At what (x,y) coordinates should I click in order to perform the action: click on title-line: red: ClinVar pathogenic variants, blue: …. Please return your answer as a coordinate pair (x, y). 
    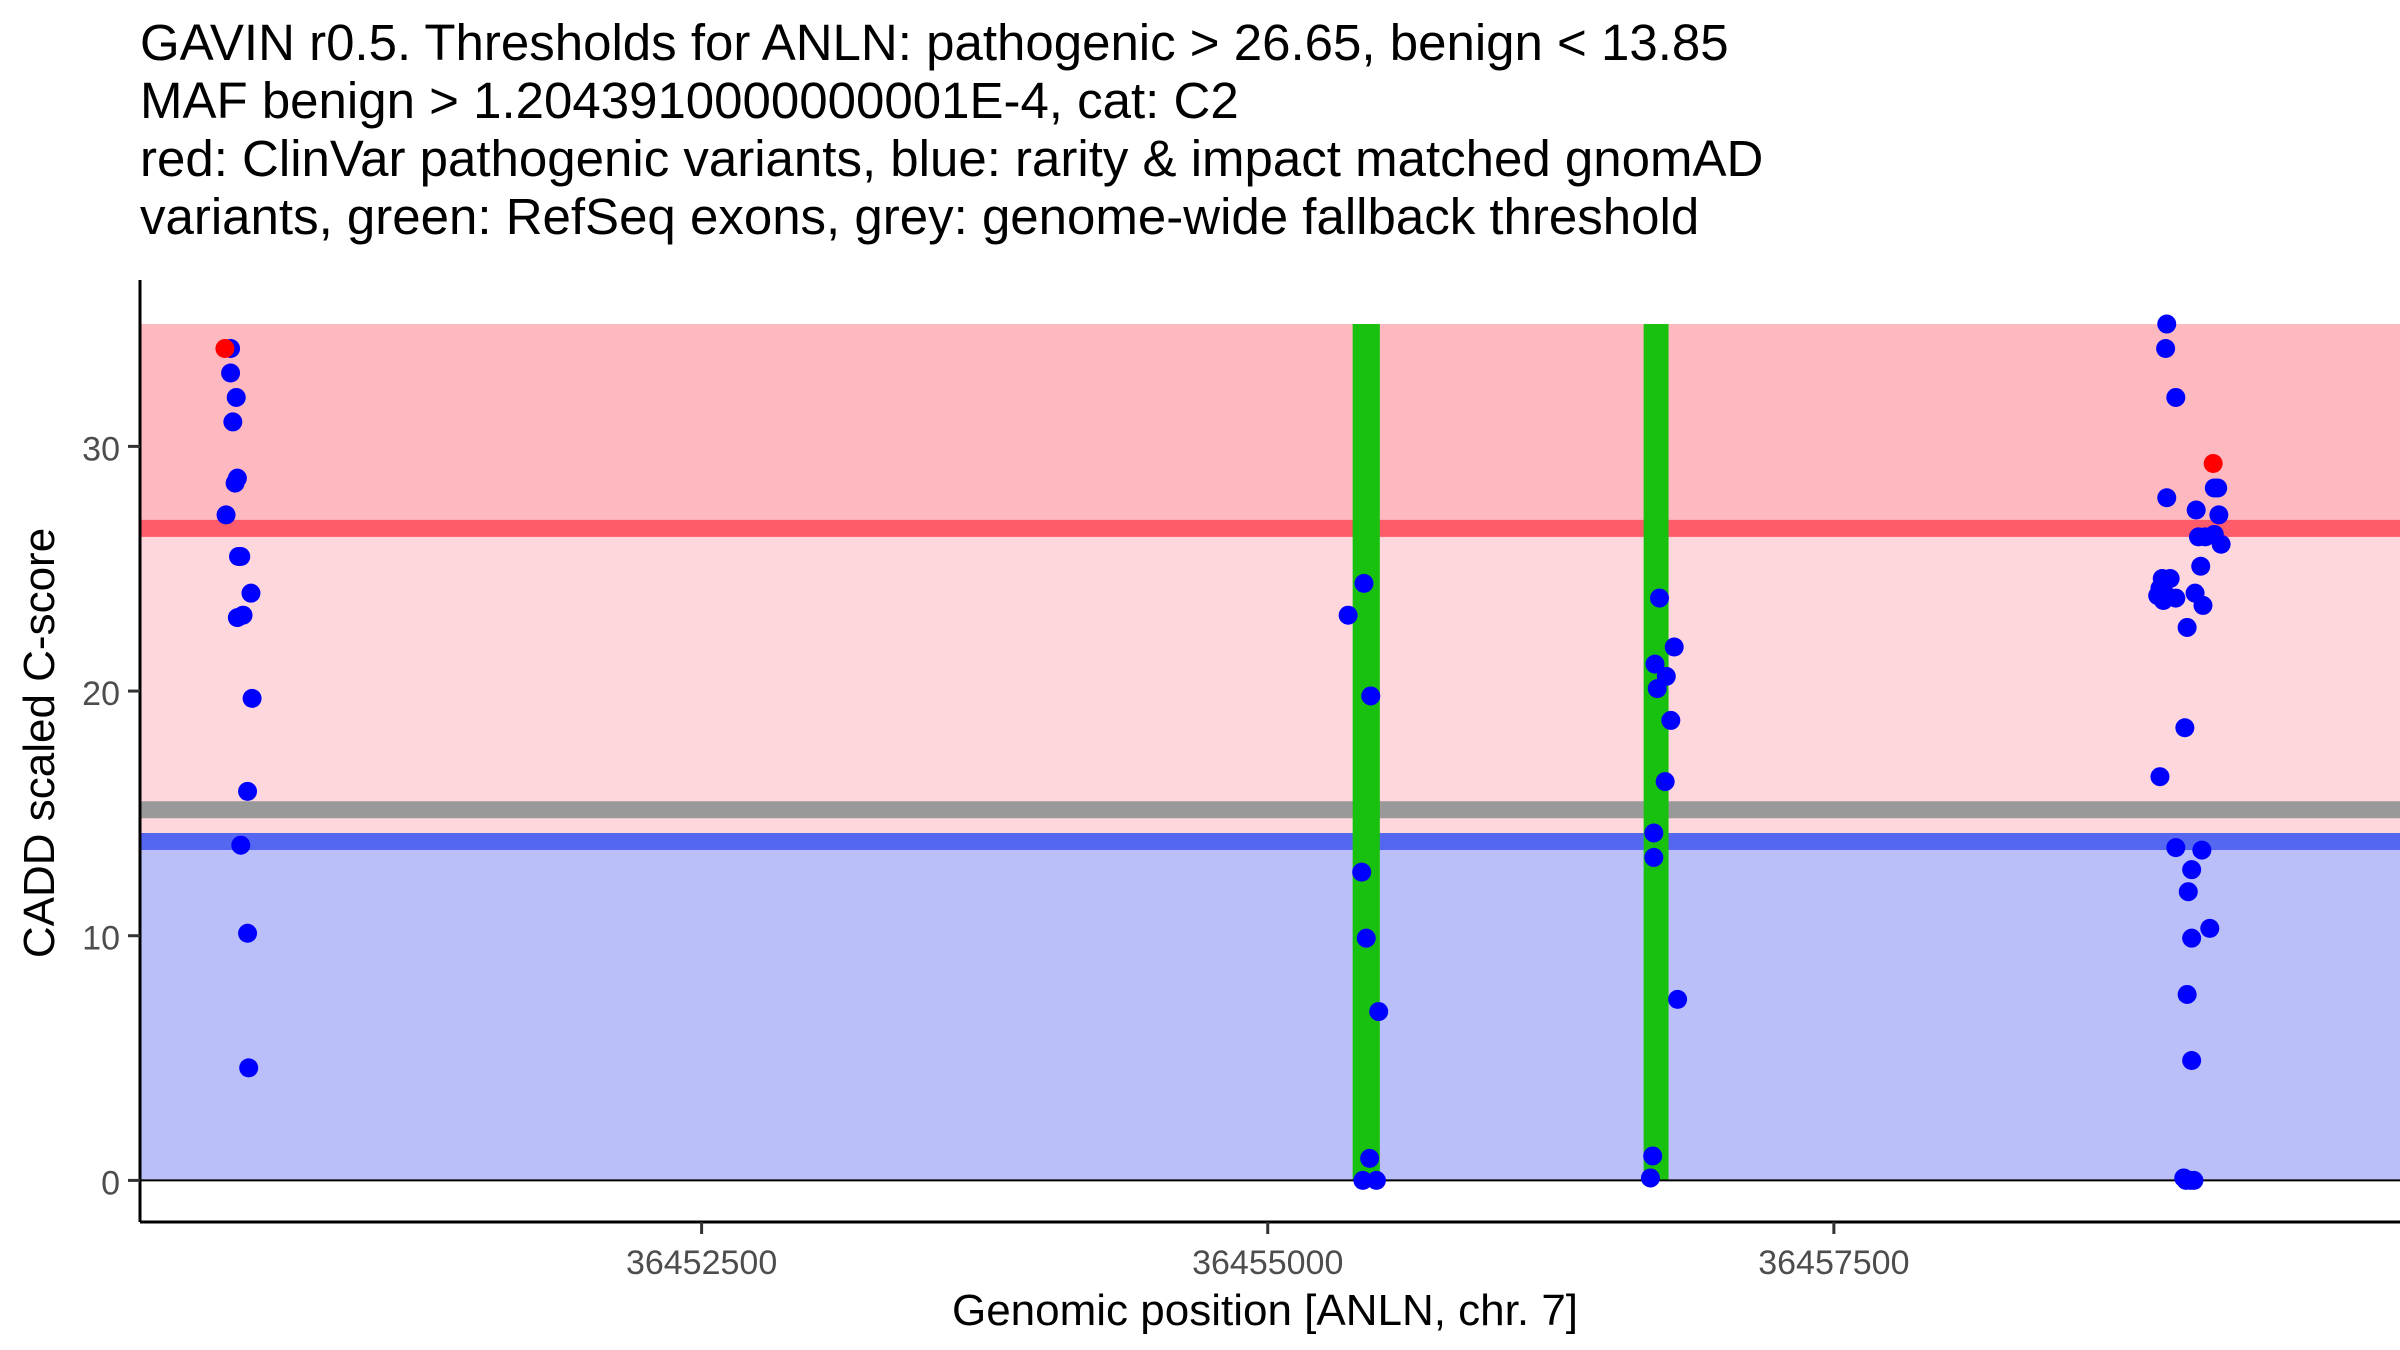
    Looking at the image, I should click on (952, 158).